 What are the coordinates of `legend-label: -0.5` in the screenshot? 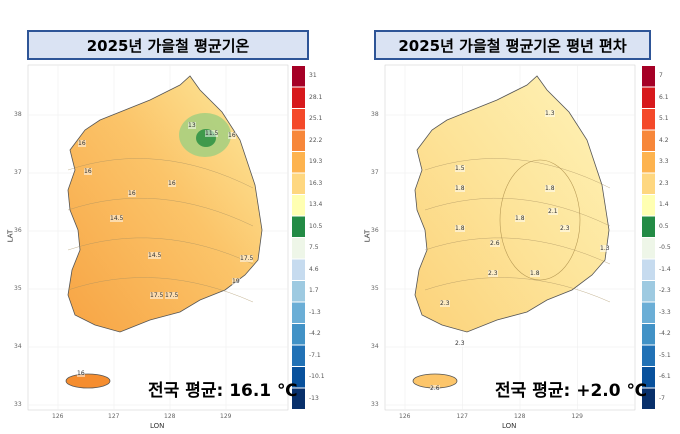 It's located at (665, 247).